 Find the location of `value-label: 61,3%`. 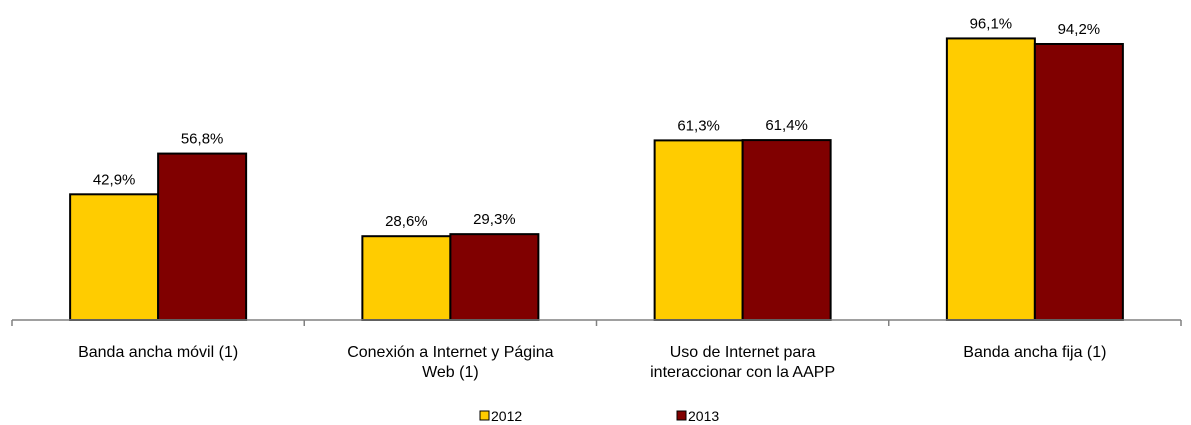

value-label: 61,3% is located at coordinates (698, 125).